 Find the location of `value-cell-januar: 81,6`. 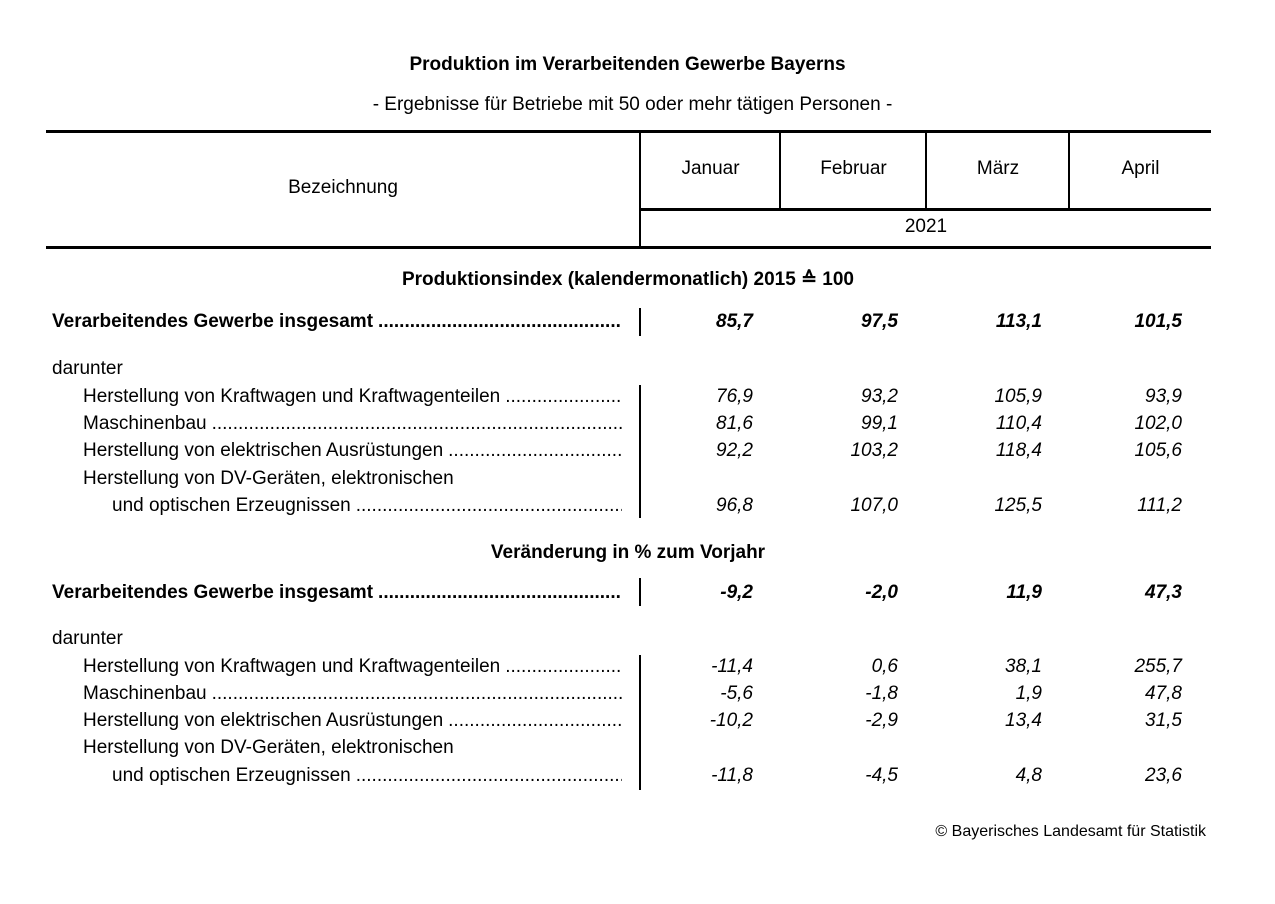

value-cell-januar: 81,6 is located at coordinates (734, 423).